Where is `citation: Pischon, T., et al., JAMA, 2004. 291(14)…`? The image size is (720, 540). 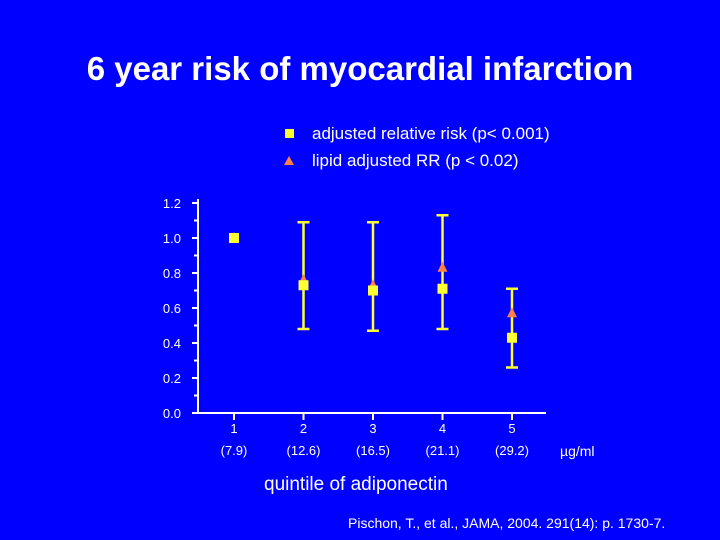
citation: Pischon, T., et al., JAMA, 2004. 291(14)… is located at coordinates (507, 523).